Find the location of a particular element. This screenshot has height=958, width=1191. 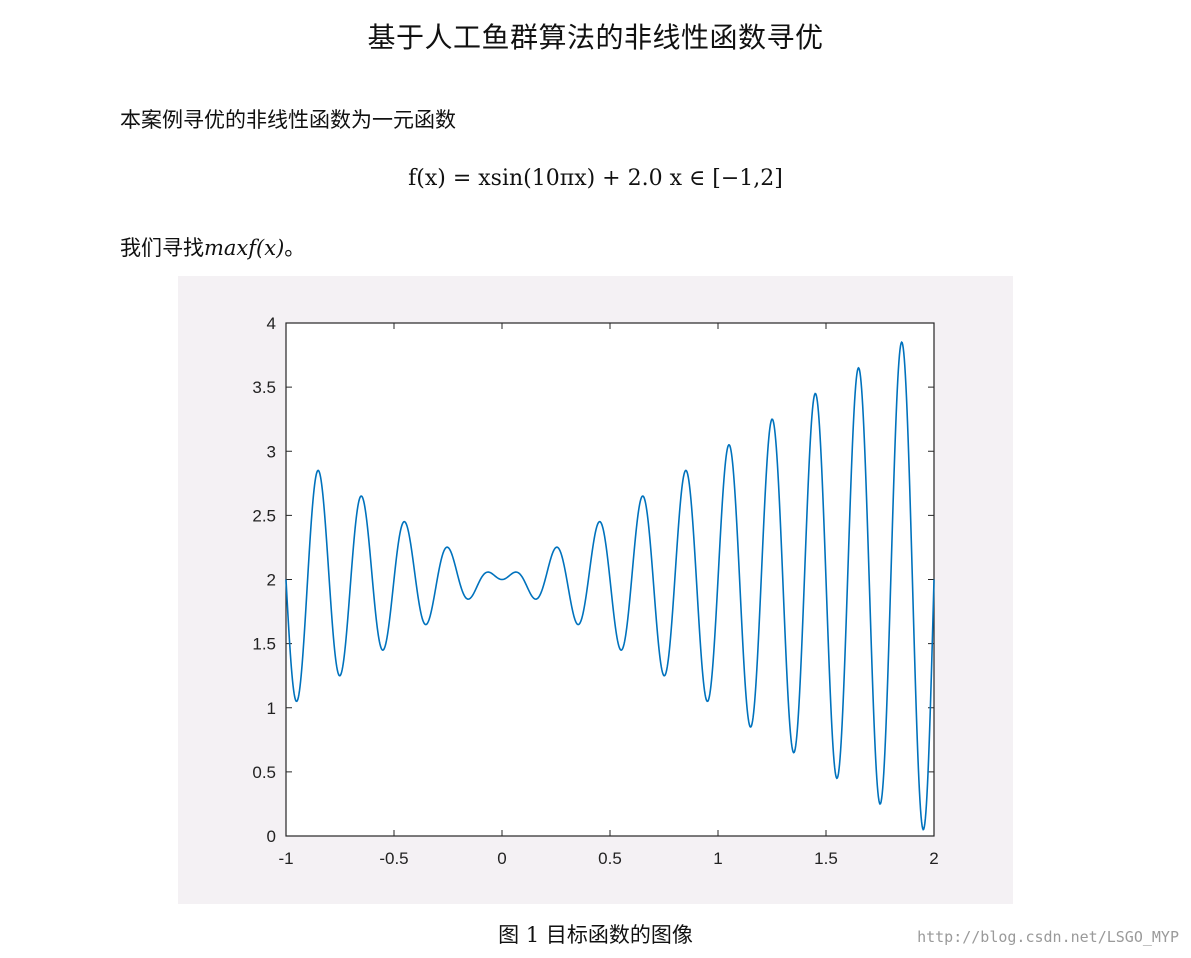

y-tick-label: 0.5 is located at coordinates (264, 772).